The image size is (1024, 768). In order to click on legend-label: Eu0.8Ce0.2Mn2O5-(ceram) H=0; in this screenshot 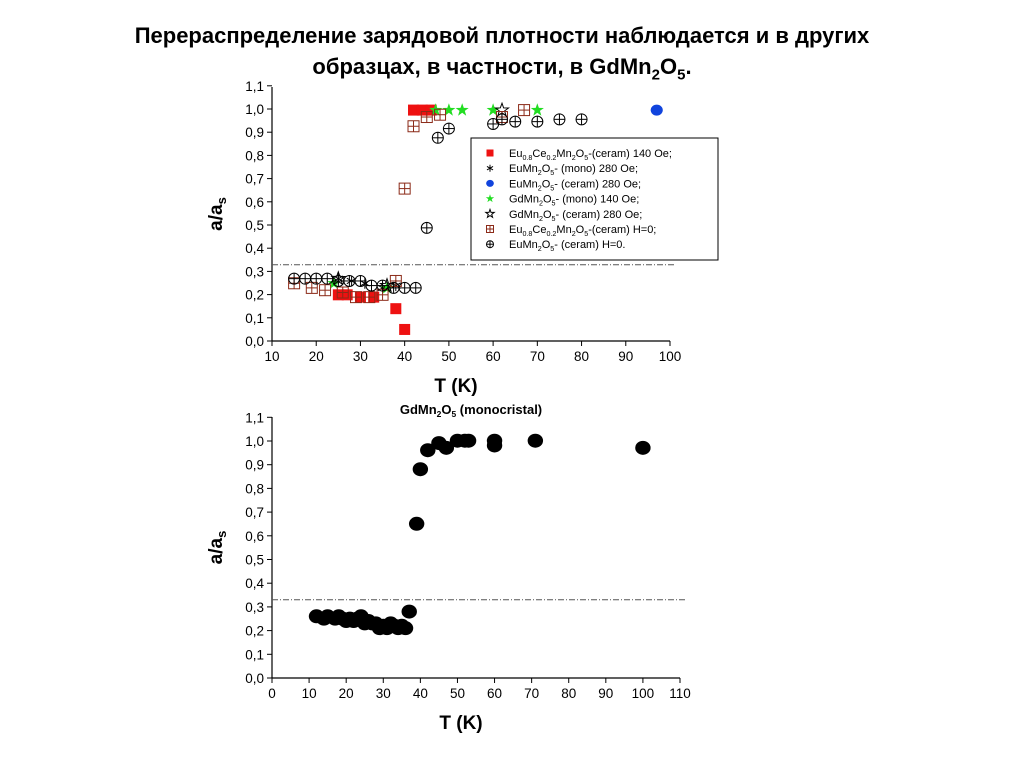, I will do `click(582, 231)`.